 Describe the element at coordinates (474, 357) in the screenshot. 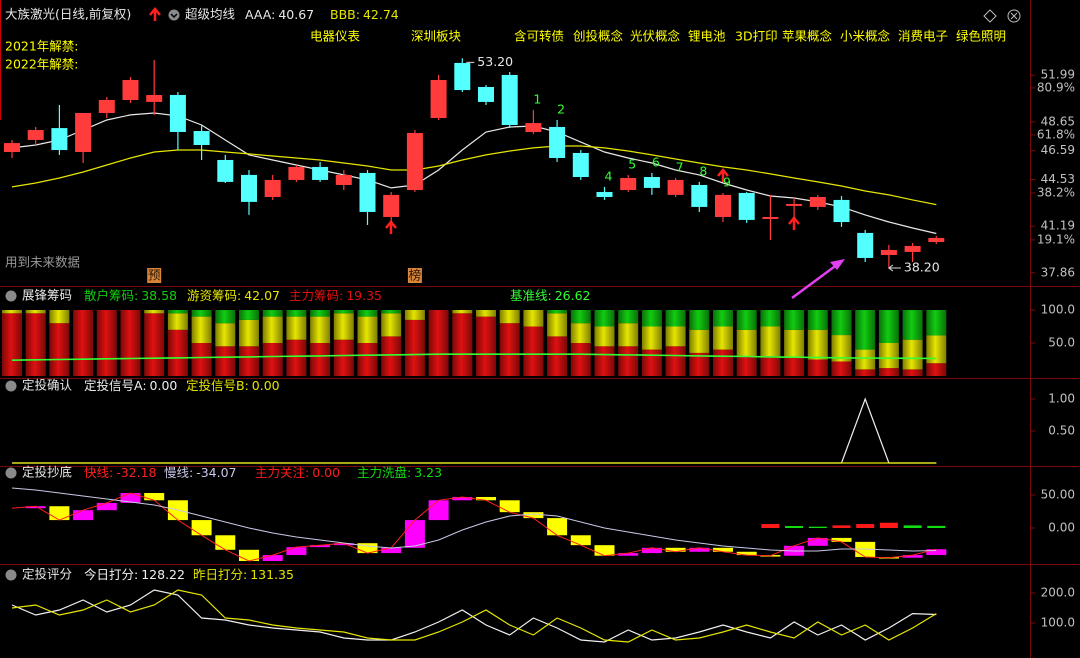

I see `baseline-line` at that location.